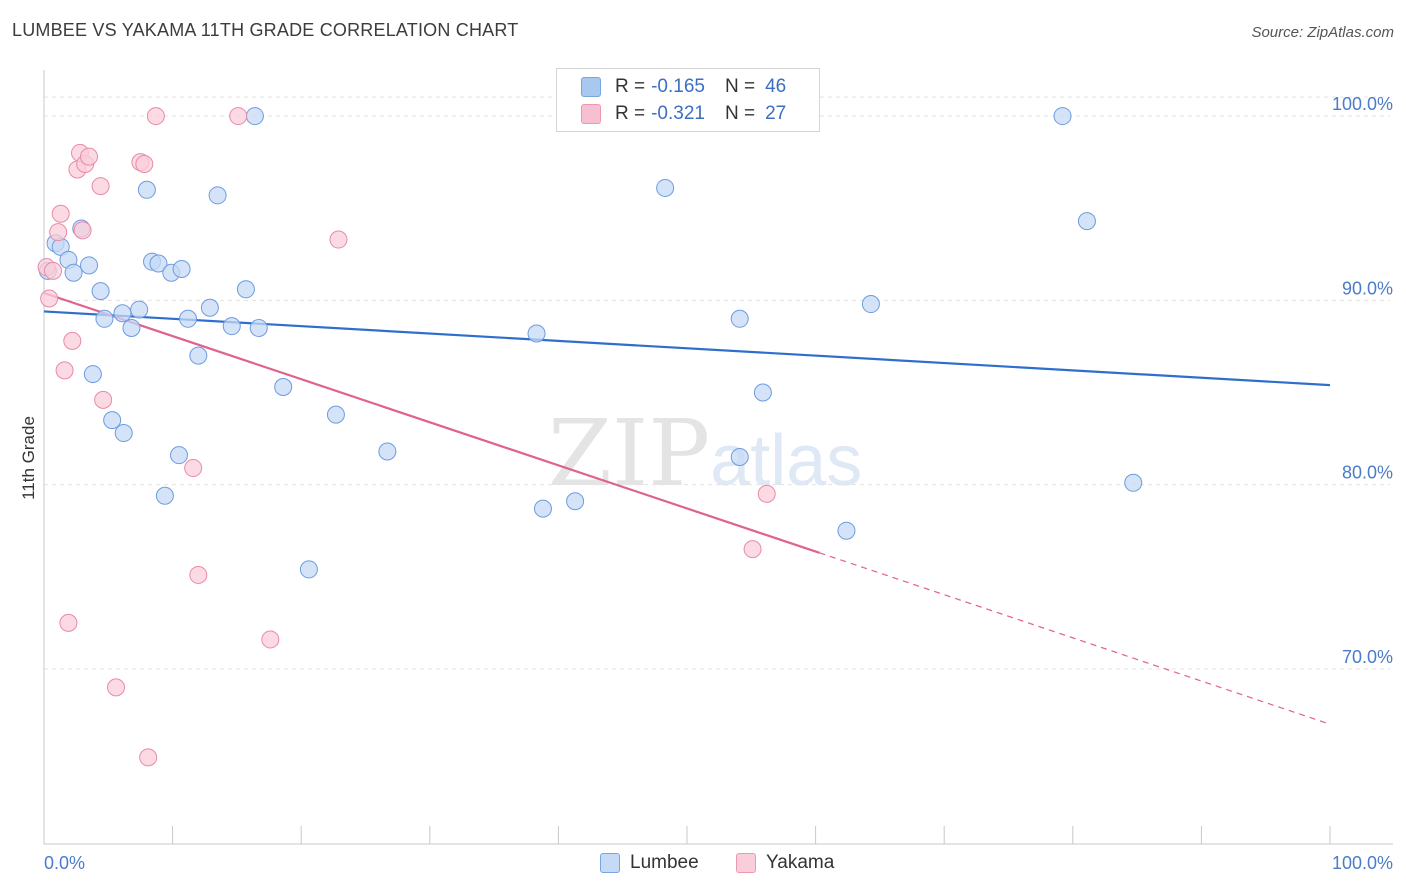  I want to click on y-tick-label: 100.0%, so click(1362, 104).